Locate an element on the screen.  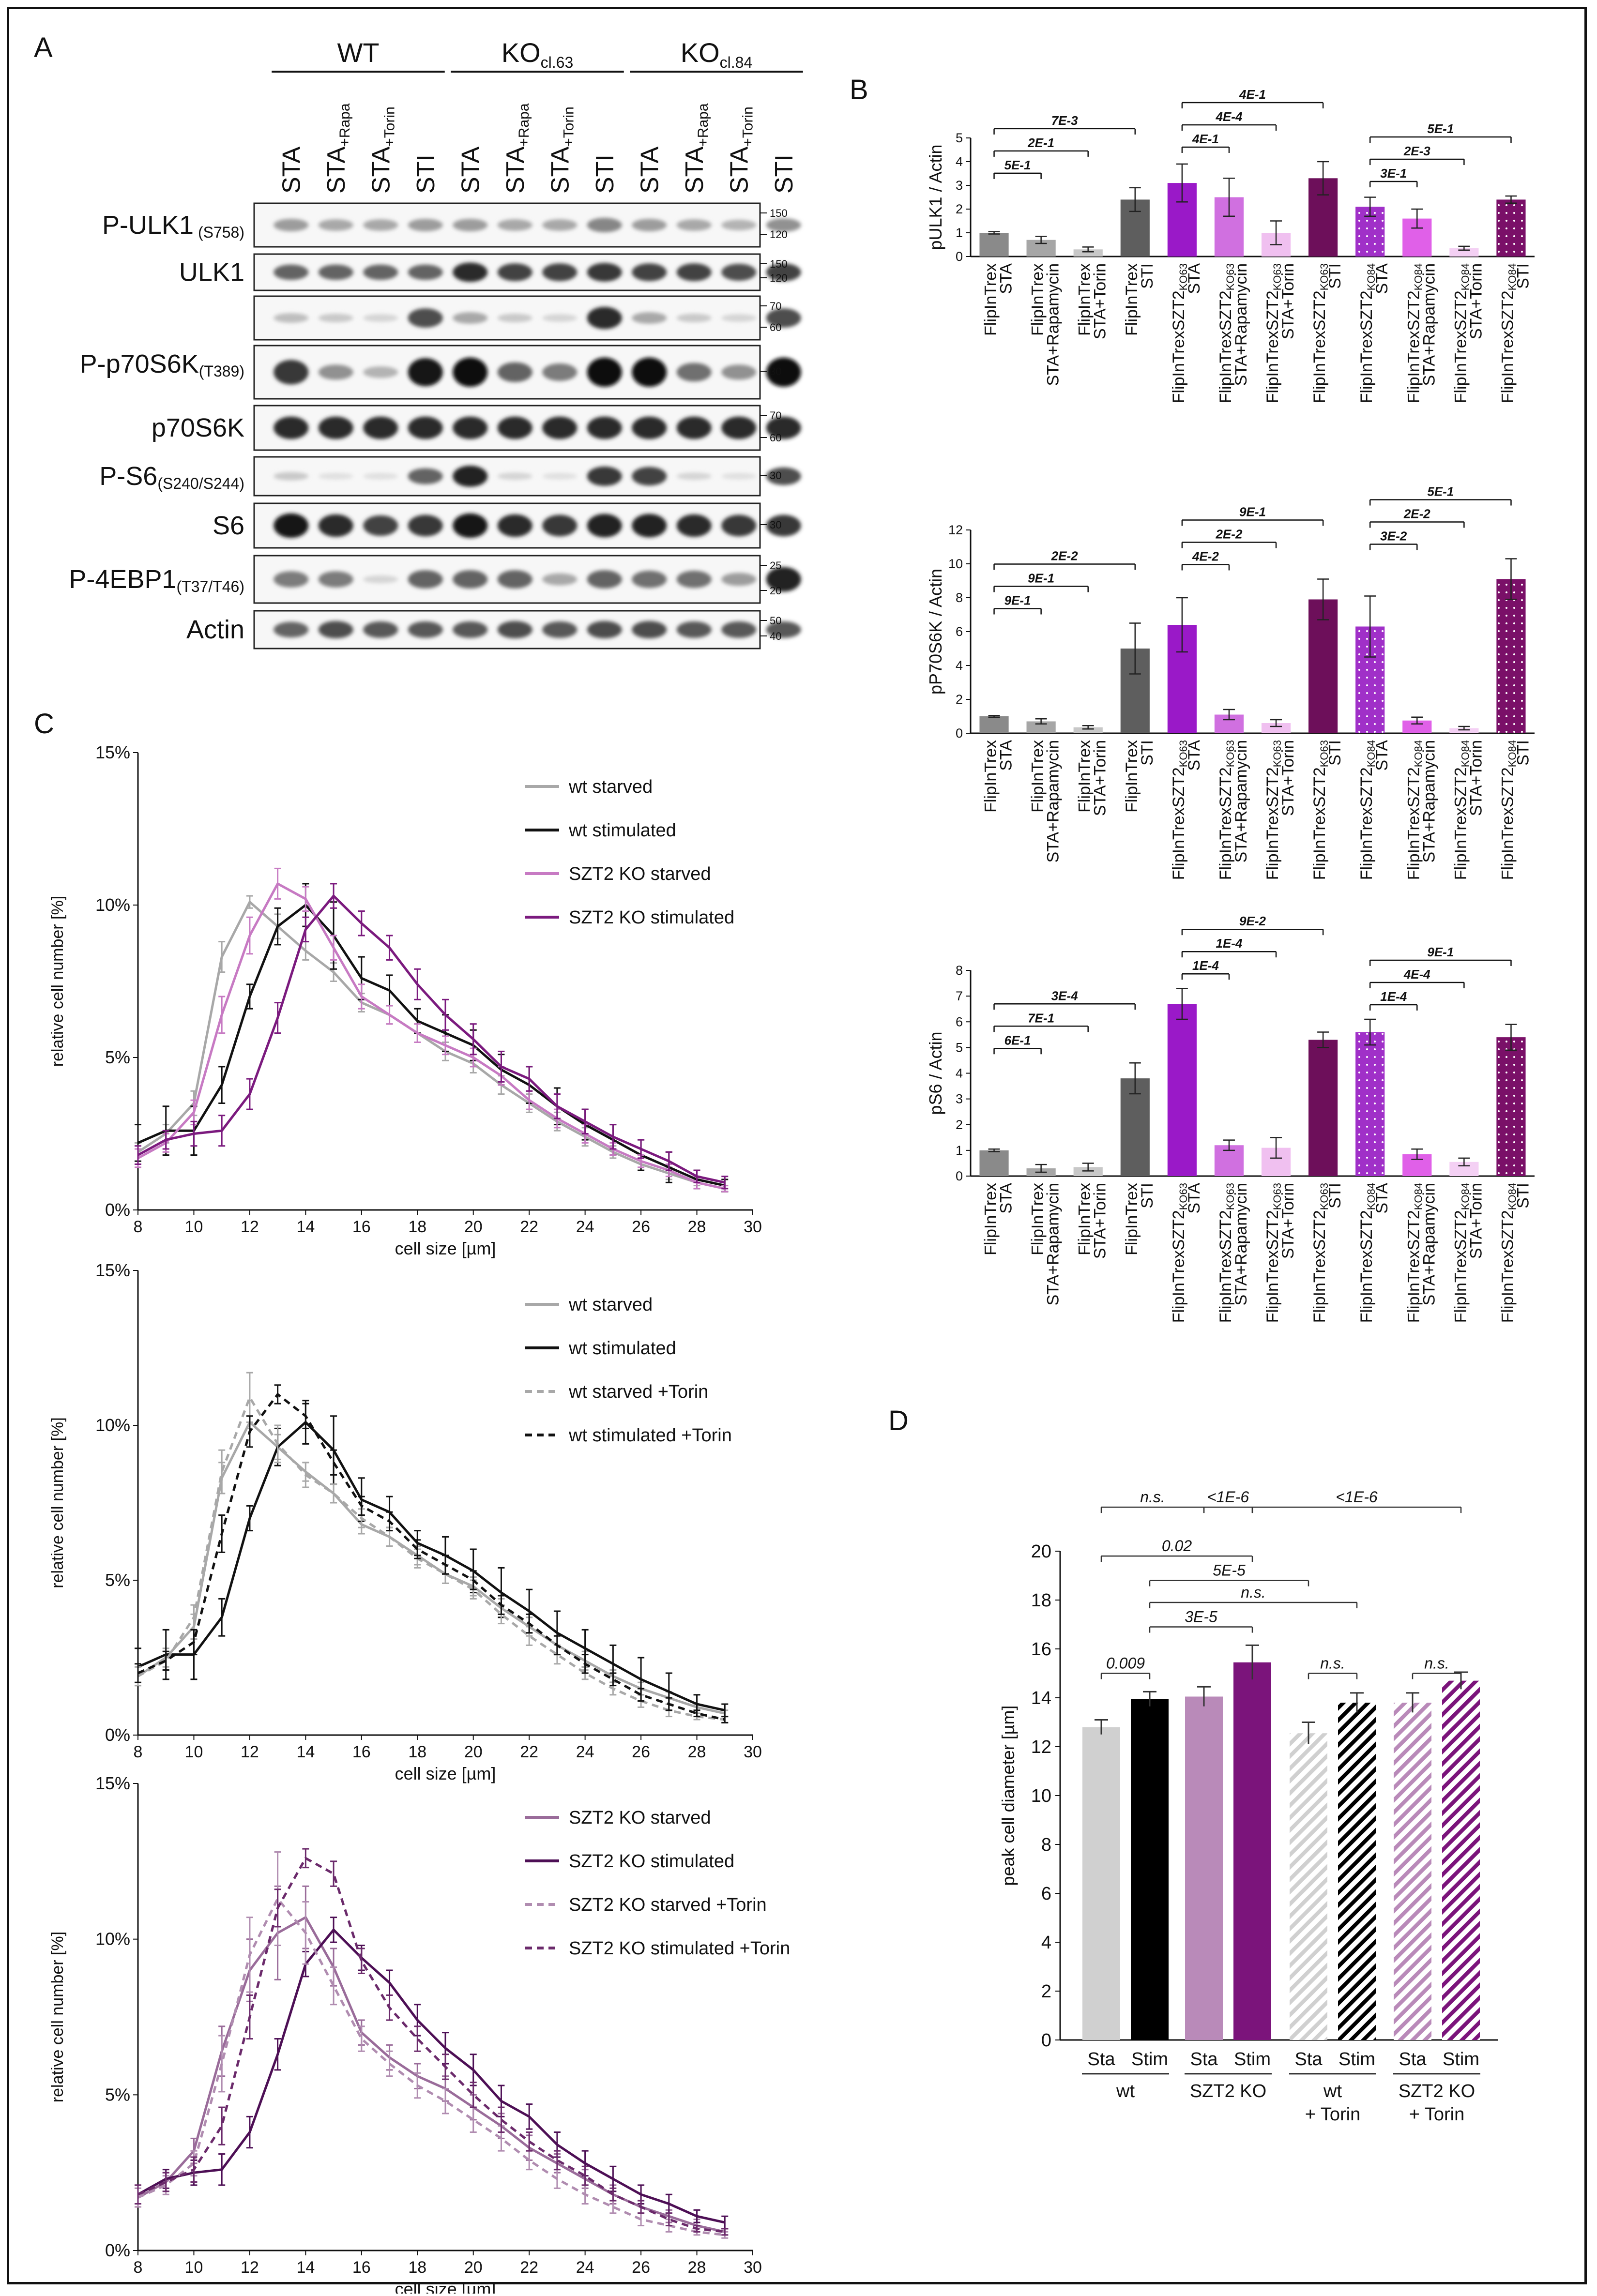
series-wt-stimulated: wt stimulated is located at coordinates (432, 1528).